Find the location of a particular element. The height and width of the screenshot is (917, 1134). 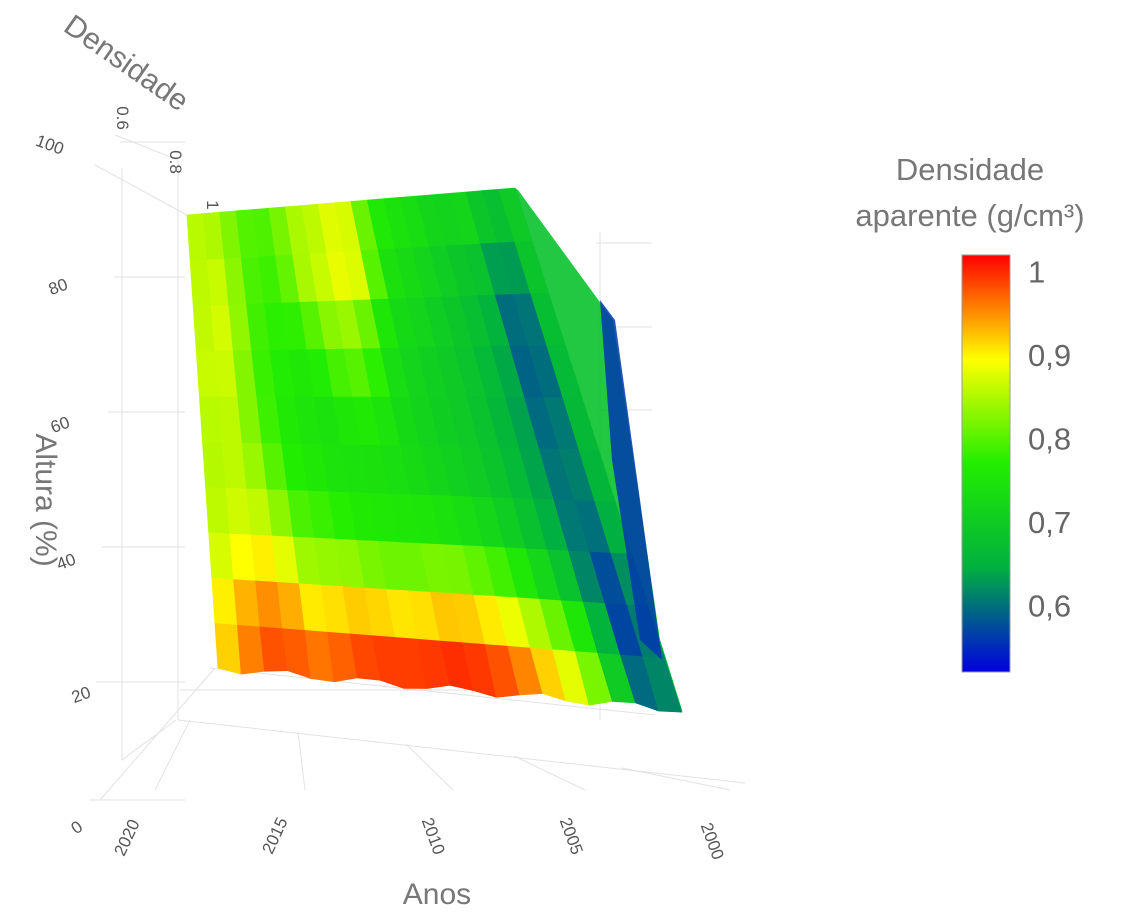

height-tick-label: 80 is located at coordinates (58, 287).